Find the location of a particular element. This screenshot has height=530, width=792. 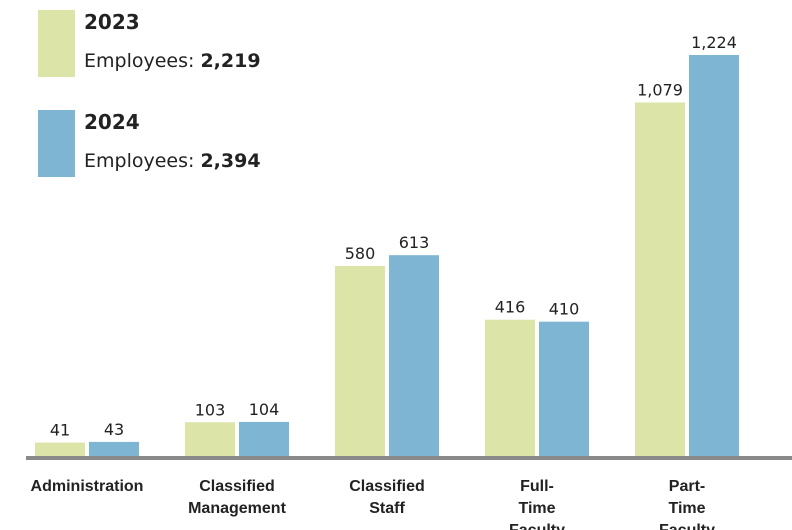

data-label: 1,079 is located at coordinates (660, 90).